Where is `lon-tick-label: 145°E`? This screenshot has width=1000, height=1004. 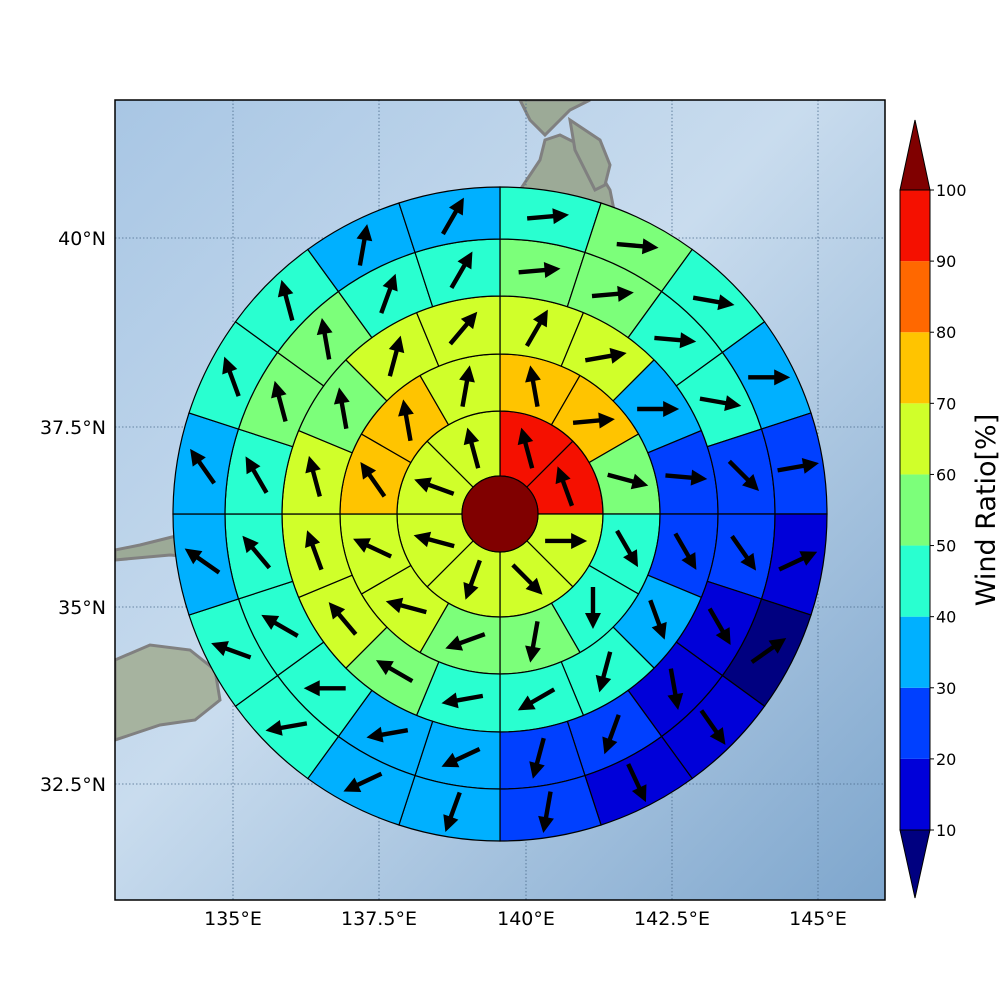
lon-tick-label: 145°E is located at coordinates (818, 919).